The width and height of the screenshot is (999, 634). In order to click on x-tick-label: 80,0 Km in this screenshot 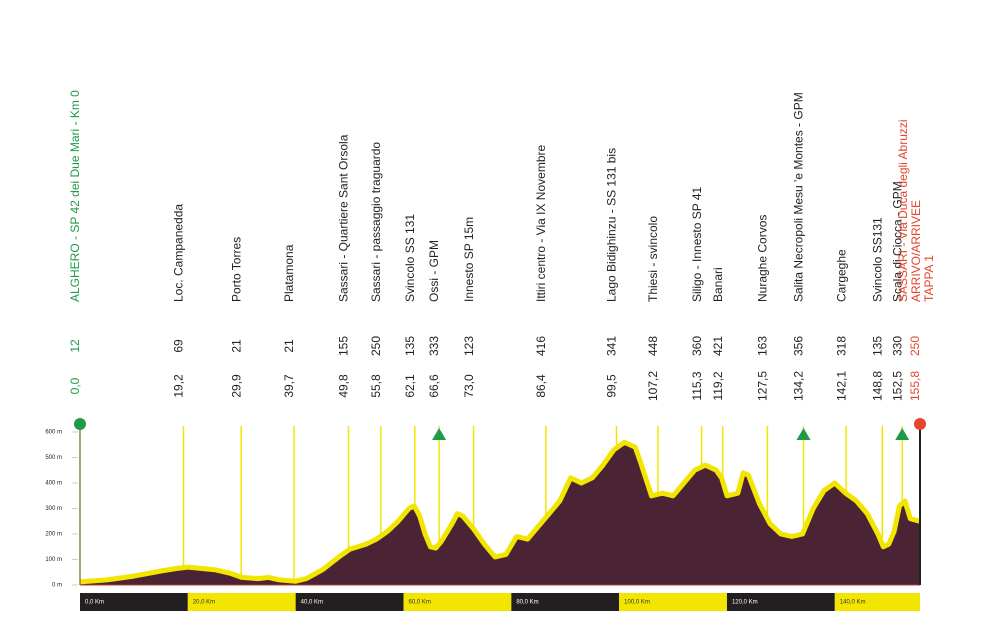, I will do `click(527, 603)`.